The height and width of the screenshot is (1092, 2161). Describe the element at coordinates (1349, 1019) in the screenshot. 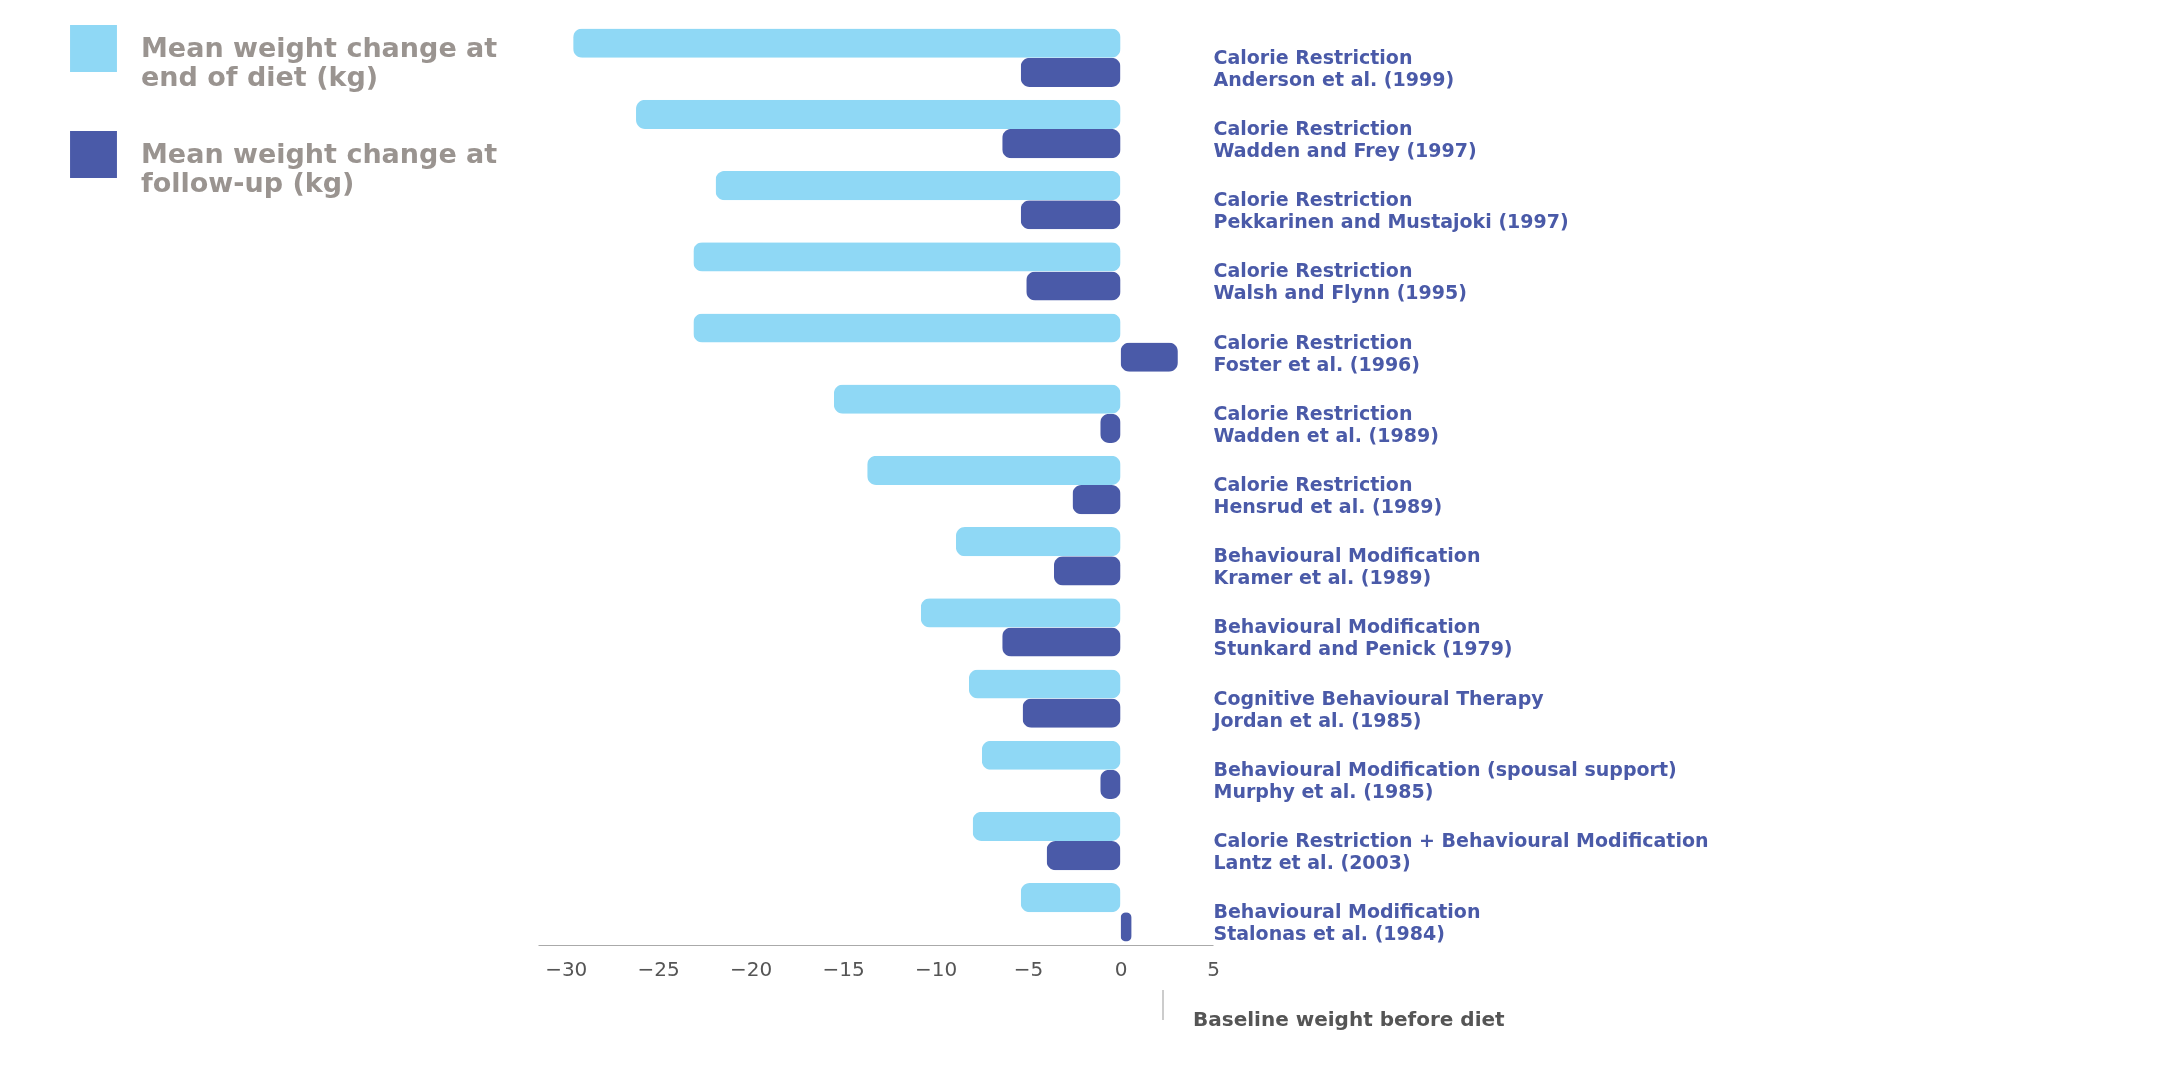

I see `text: Baseline weight before diet` at that location.